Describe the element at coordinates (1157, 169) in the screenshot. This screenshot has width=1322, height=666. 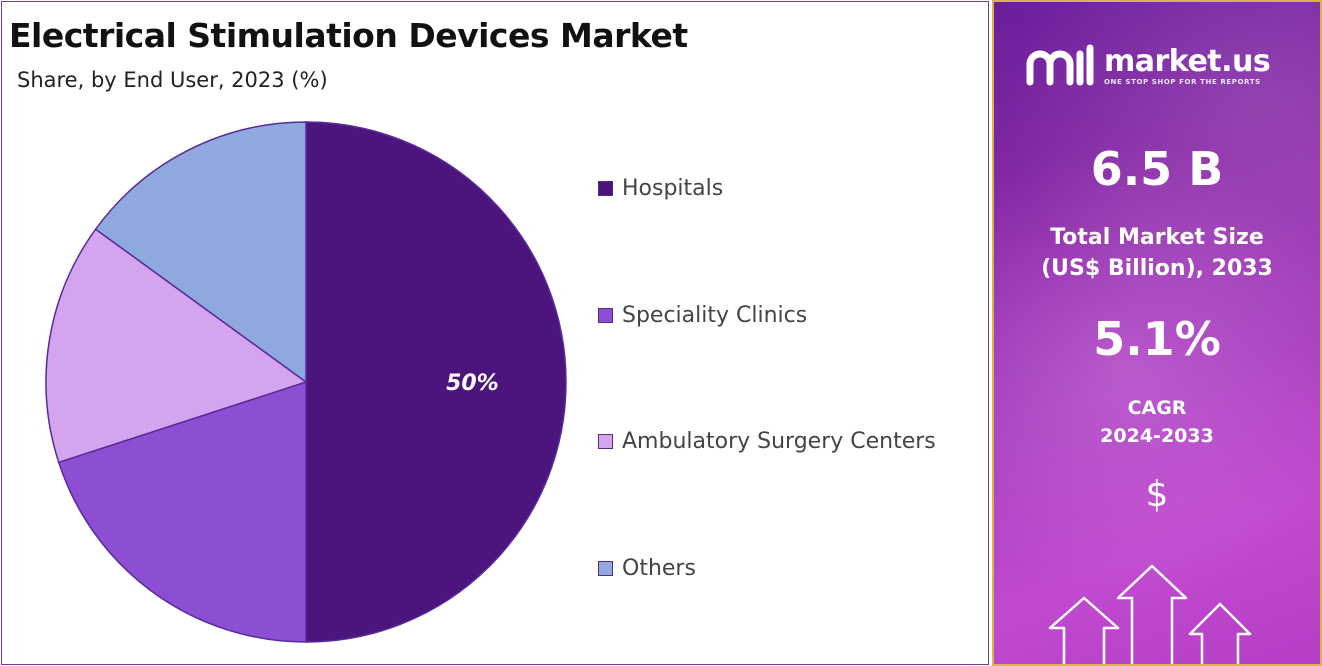
I see `market-size-value: 6.5 B` at that location.